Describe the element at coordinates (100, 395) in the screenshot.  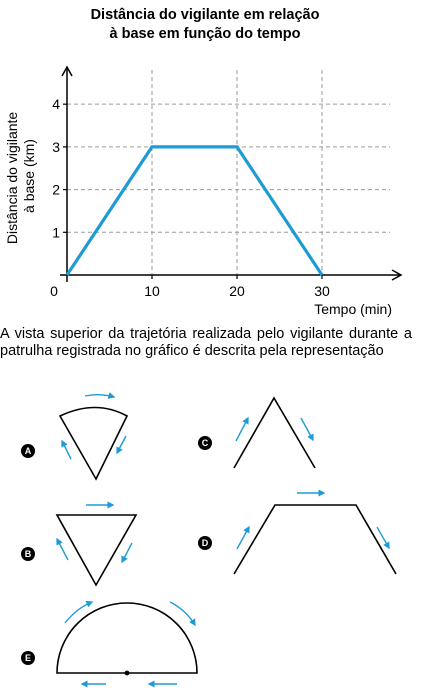
I see `option-a-arrow-top-icon` at that location.